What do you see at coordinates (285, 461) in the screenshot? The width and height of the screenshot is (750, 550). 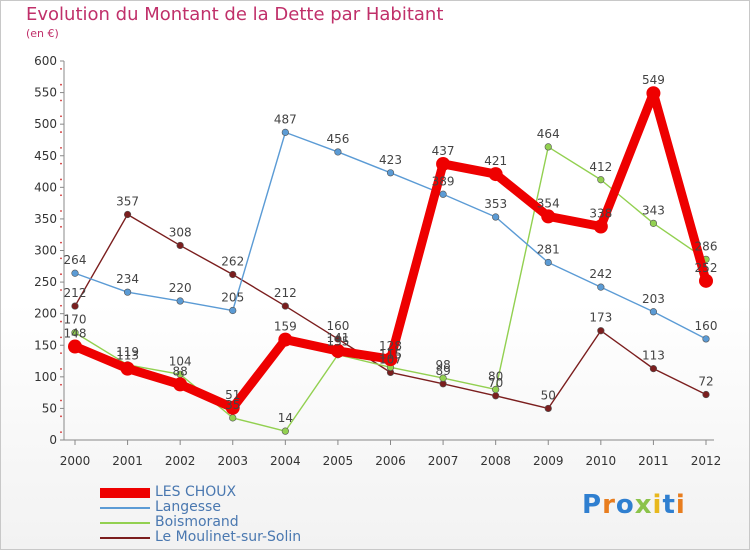 I see `x-tick-label: 2004` at bounding box center [285, 461].